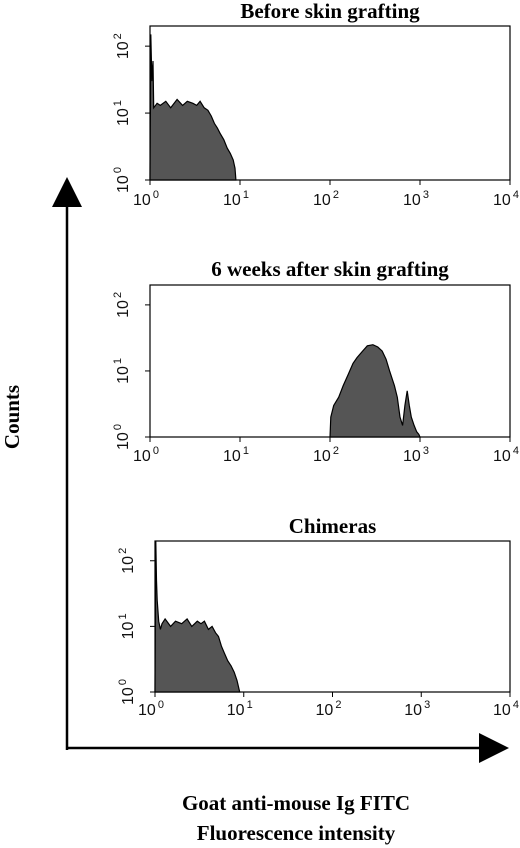 This screenshot has width=520, height=848. I want to click on plot-frame, so click(330, 361).